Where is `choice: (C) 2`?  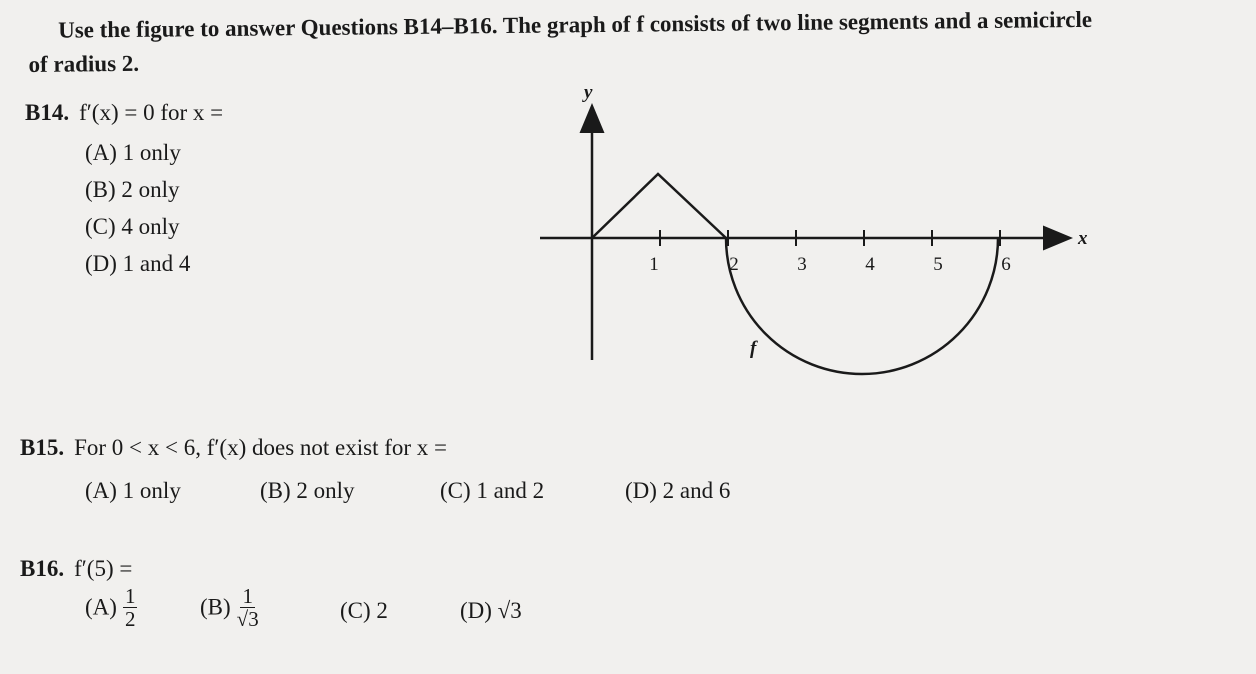
choice: (C) 2 is located at coordinates (364, 611).